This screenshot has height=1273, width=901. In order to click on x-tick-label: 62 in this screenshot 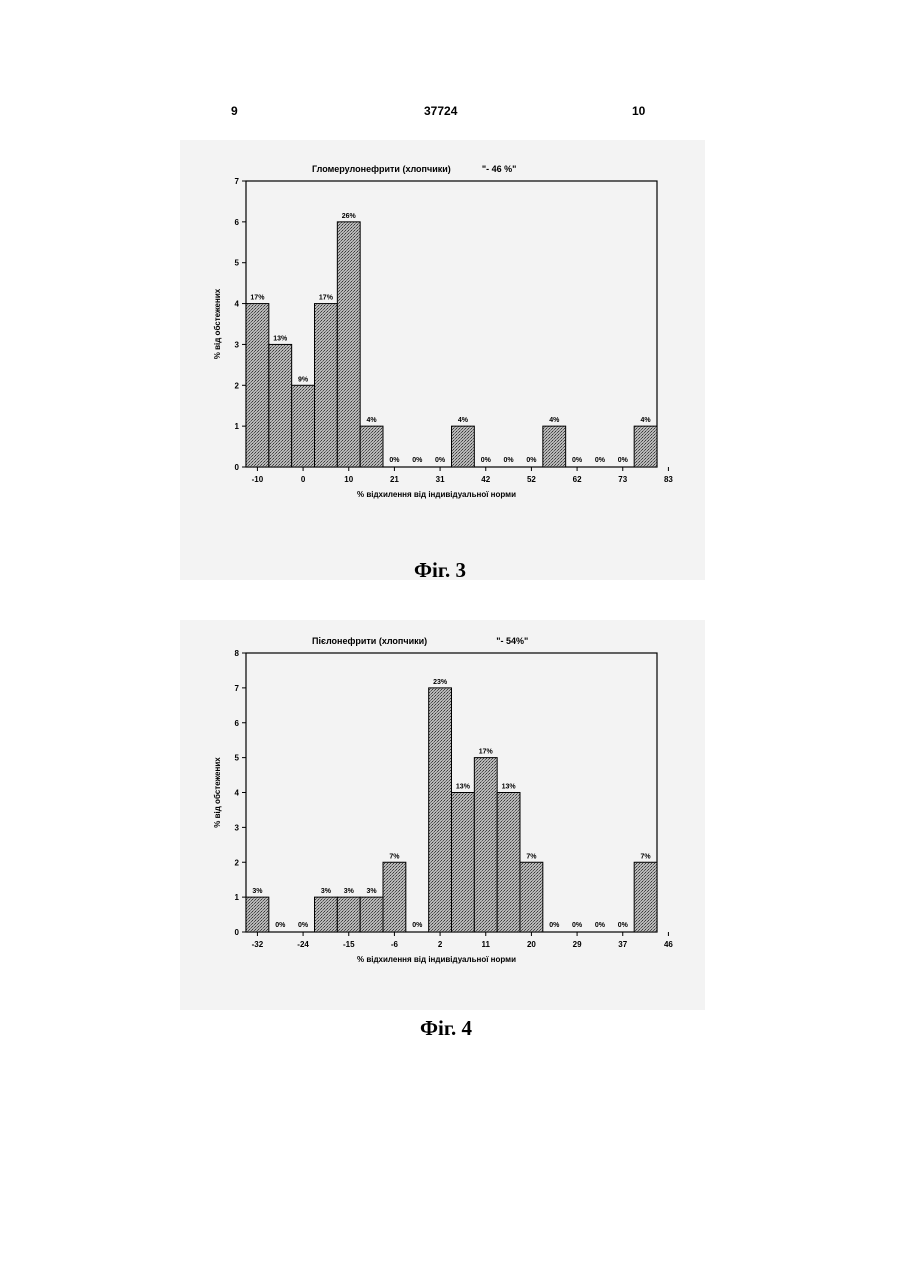, I will do `click(577, 479)`.